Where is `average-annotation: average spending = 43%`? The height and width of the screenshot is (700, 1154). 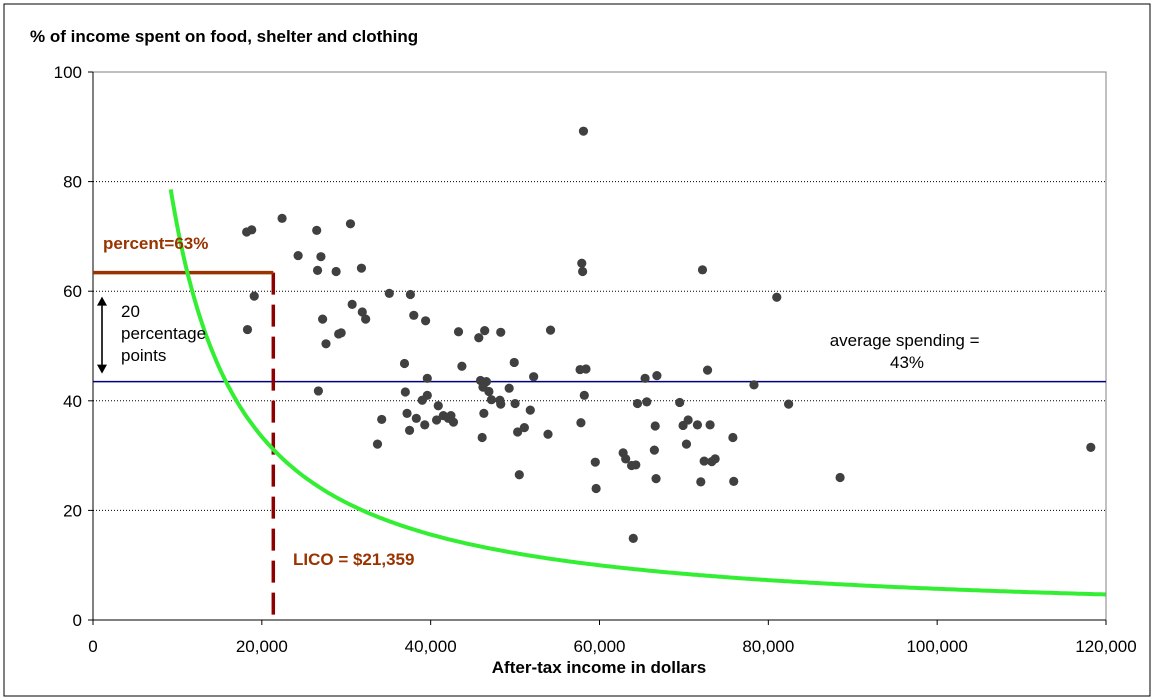
average-annotation: average spending = 43% is located at coordinates (907, 351).